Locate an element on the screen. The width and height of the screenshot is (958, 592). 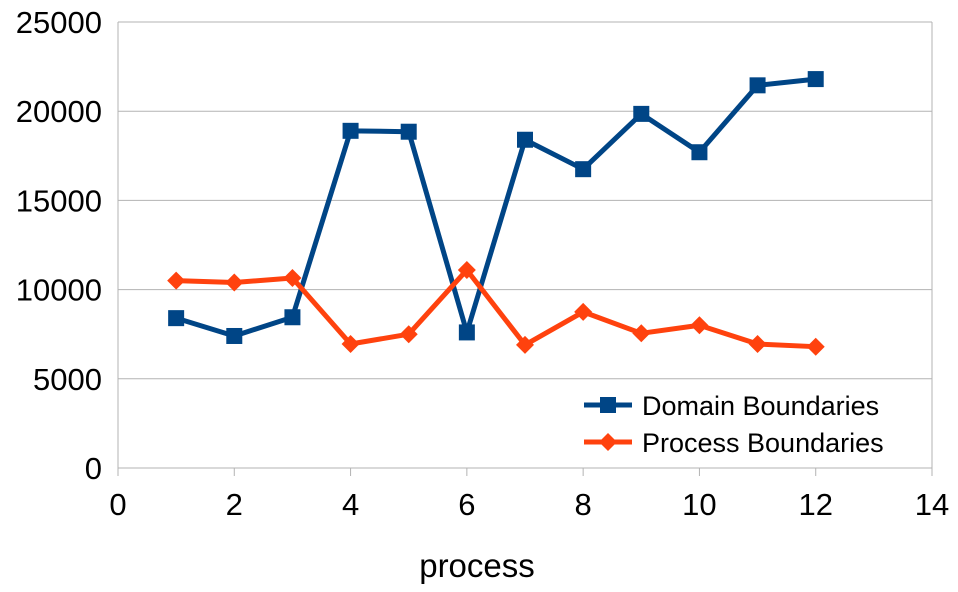
legend-label-domain-boundaries: Domain Boundaries is located at coordinates (760, 406).